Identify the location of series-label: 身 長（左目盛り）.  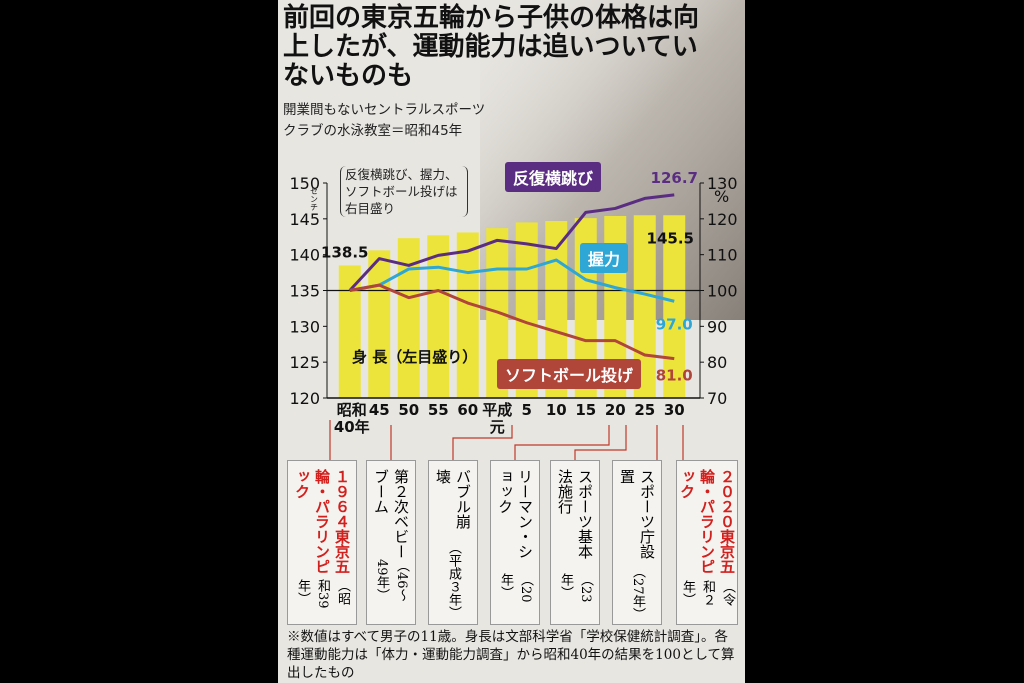
(414, 357).